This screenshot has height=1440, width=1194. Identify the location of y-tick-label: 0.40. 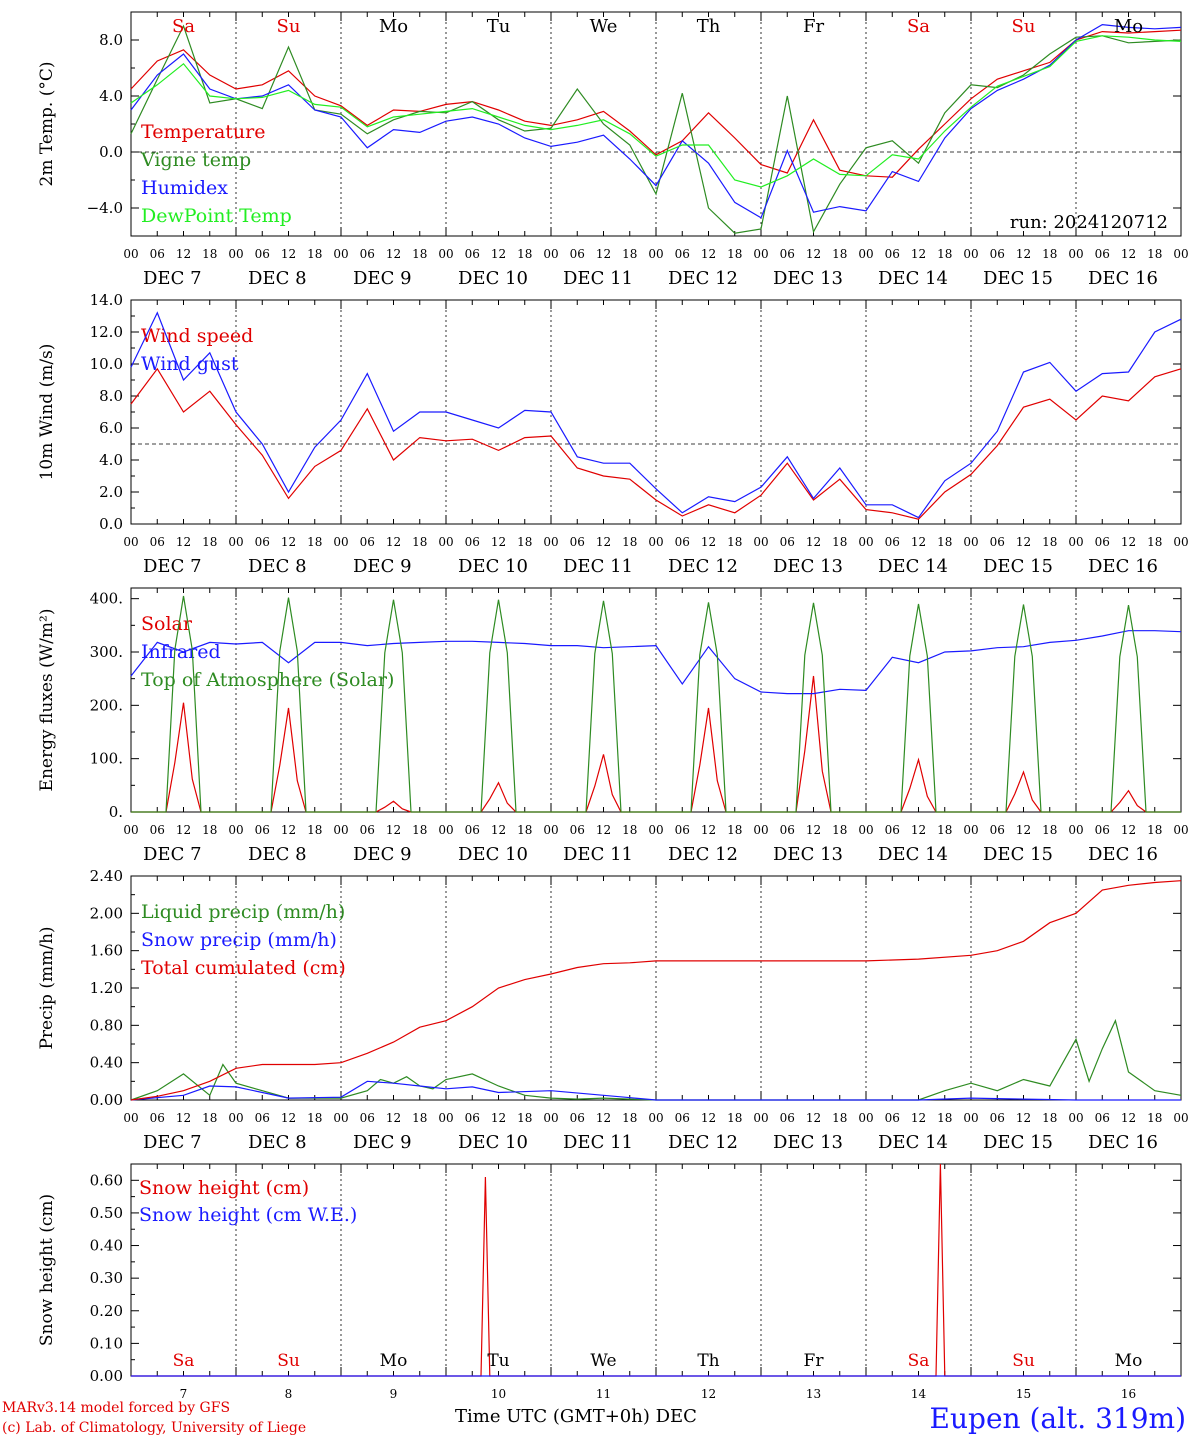
(106, 1063).